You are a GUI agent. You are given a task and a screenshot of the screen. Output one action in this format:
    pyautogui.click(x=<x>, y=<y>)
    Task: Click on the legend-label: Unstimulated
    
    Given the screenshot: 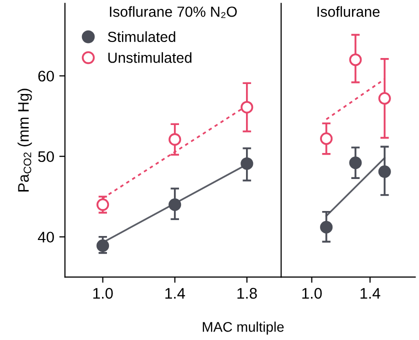 What is the action you would take?
    pyautogui.click(x=150, y=57)
    